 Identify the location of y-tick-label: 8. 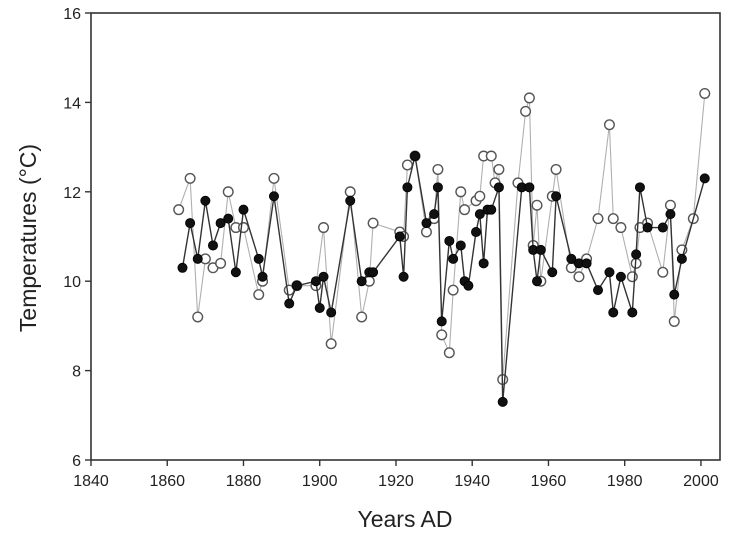
(76, 372).